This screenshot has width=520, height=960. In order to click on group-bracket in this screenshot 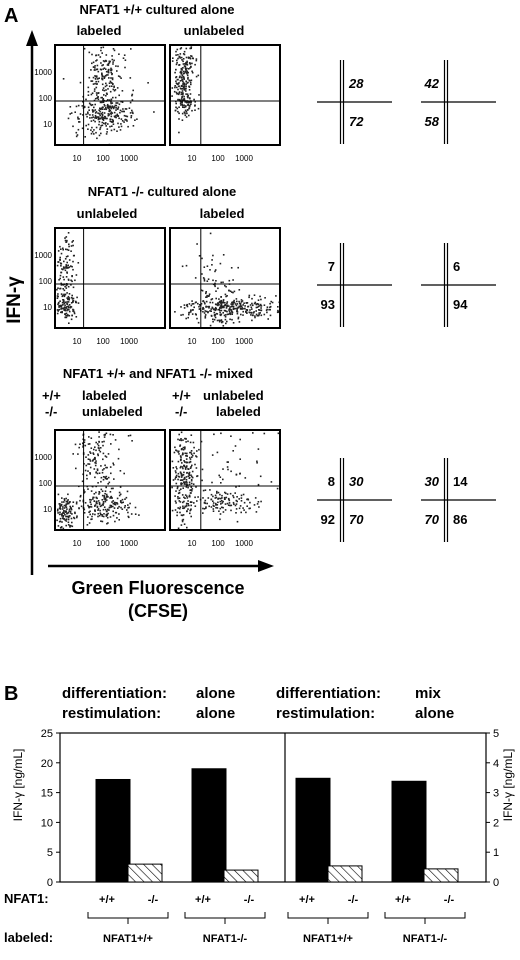, I will do `click(225, 915)`.